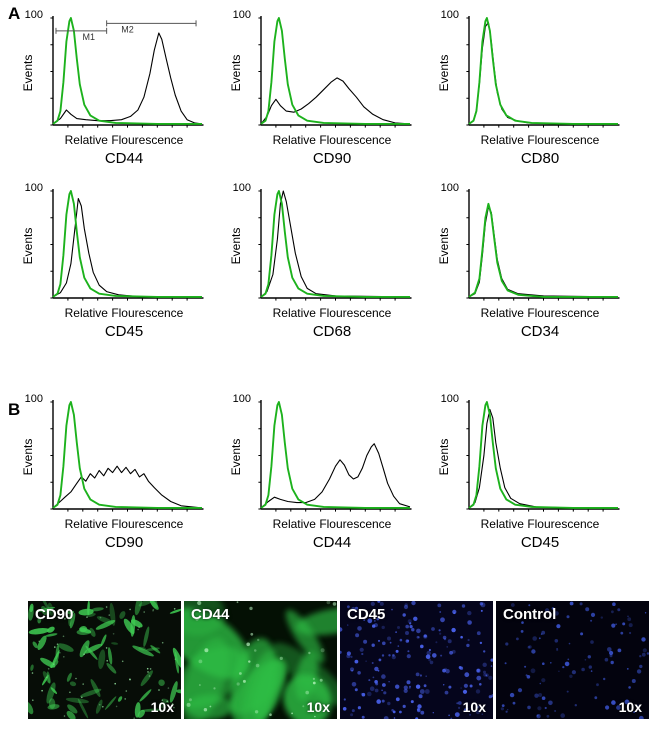 This screenshot has width=650, height=735. What do you see at coordinates (366, 614) in the screenshot?
I see `micrograph-label: CD45` at bounding box center [366, 614].